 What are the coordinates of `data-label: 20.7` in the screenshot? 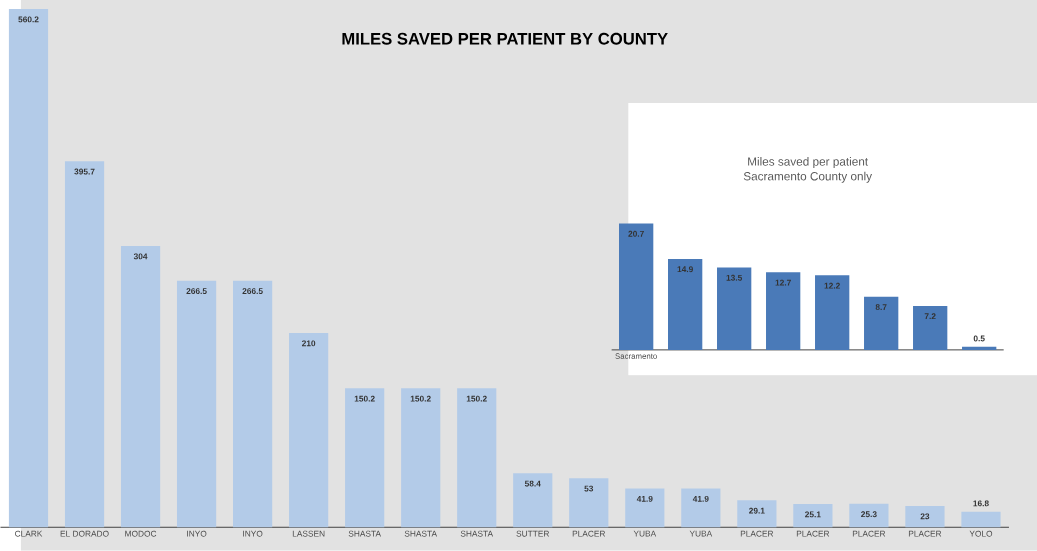 It's located at (636, 233).